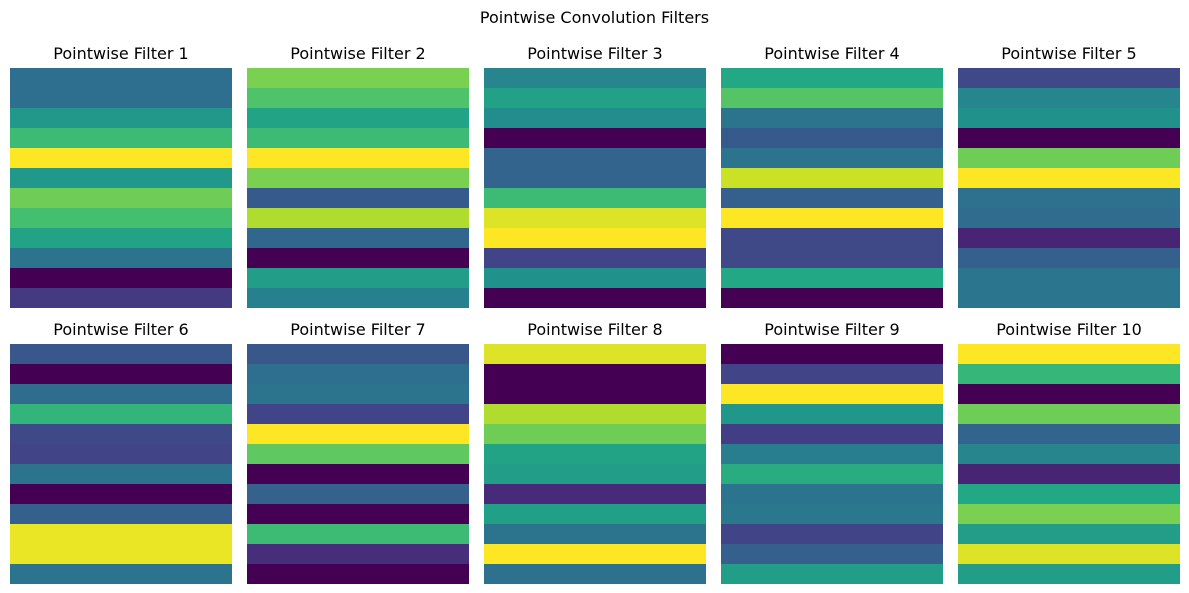  What do you see at coordinates (594, 17) in the screenshot?
I see `chart-title: Pointwise Convolution Filters` at bounding box center [594, 17].